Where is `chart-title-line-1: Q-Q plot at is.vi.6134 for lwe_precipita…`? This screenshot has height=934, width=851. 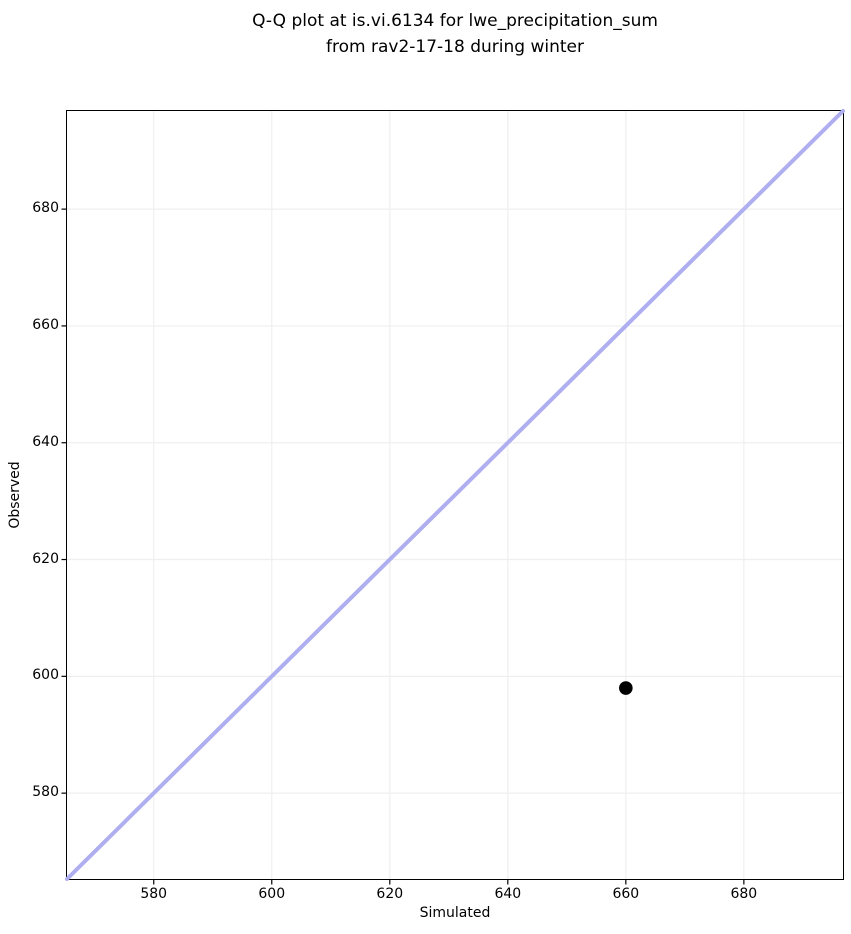 chart-title-line-1: Q-Q plot at is.vi.6134 for lwe_precipita… is located at coordinates (455, 21).